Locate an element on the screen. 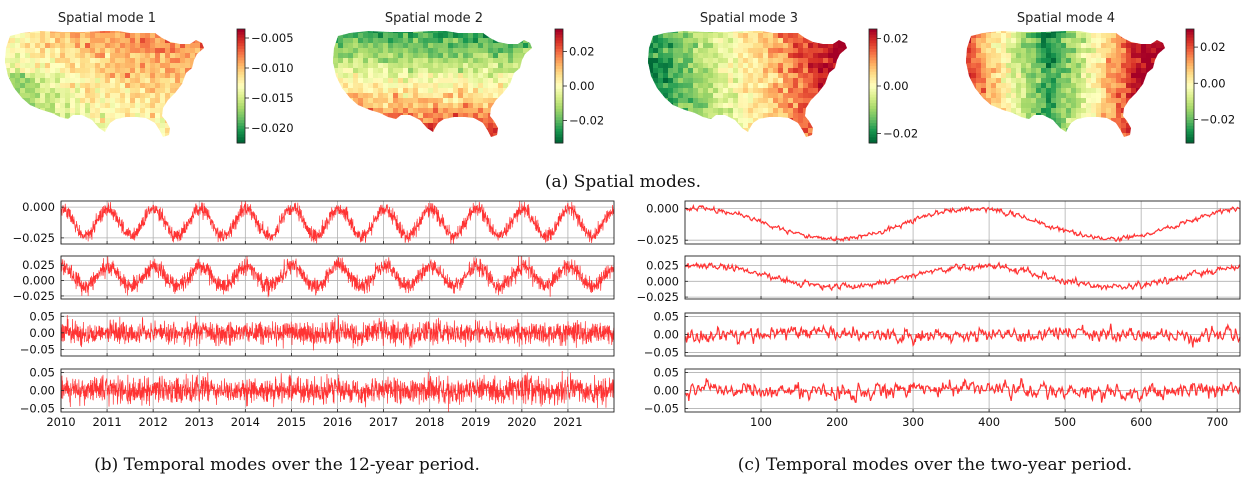 The height and width of the screenshot is (483, 1246). colorbar-frame is located at coordinates (241, 86).